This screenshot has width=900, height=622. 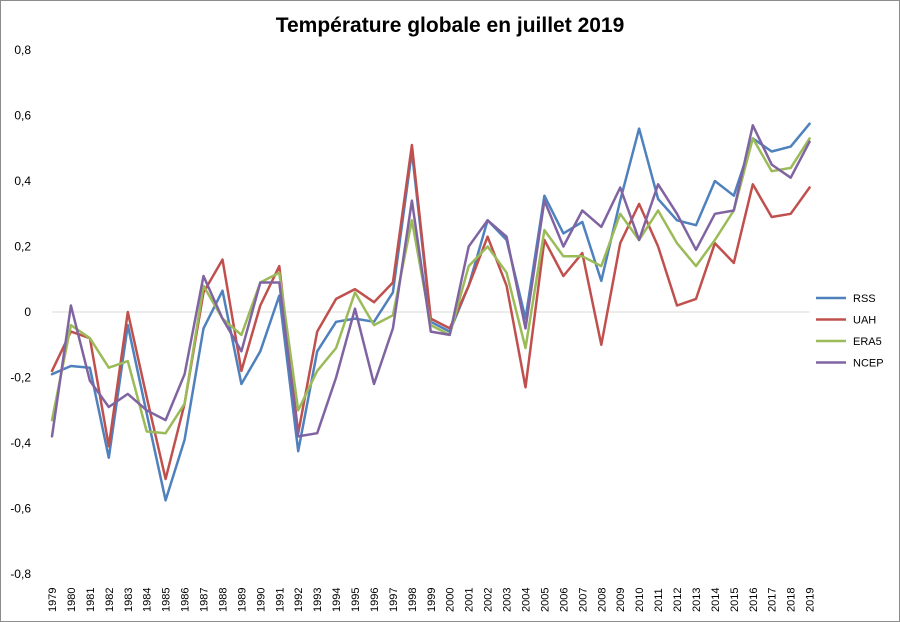 I want to click on y-tick-label: 0,8, so click(x=22, y=50).